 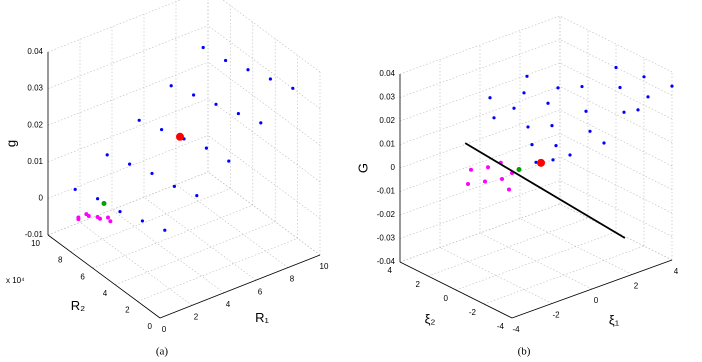 I want to click on x-tick-label: 8, so click(x=292, y=279).